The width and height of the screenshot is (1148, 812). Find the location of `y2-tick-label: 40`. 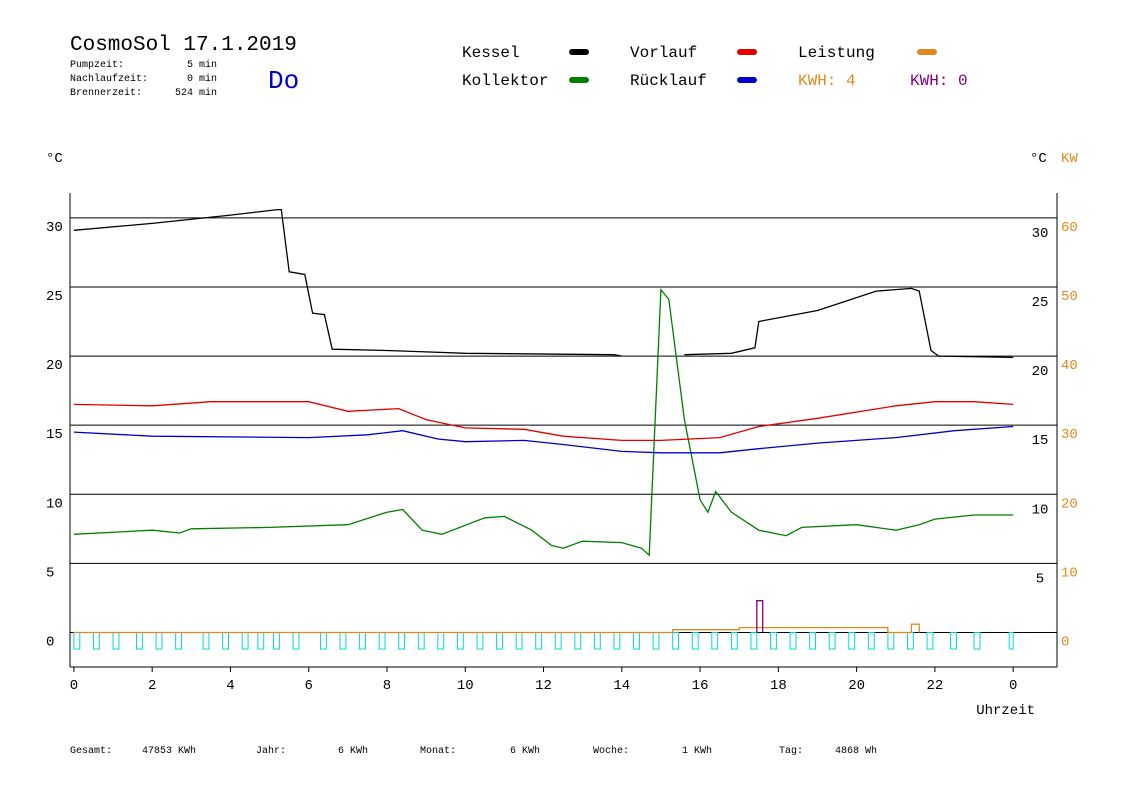

y2-tick-label: 40 is located at coordinates (1069, 366).